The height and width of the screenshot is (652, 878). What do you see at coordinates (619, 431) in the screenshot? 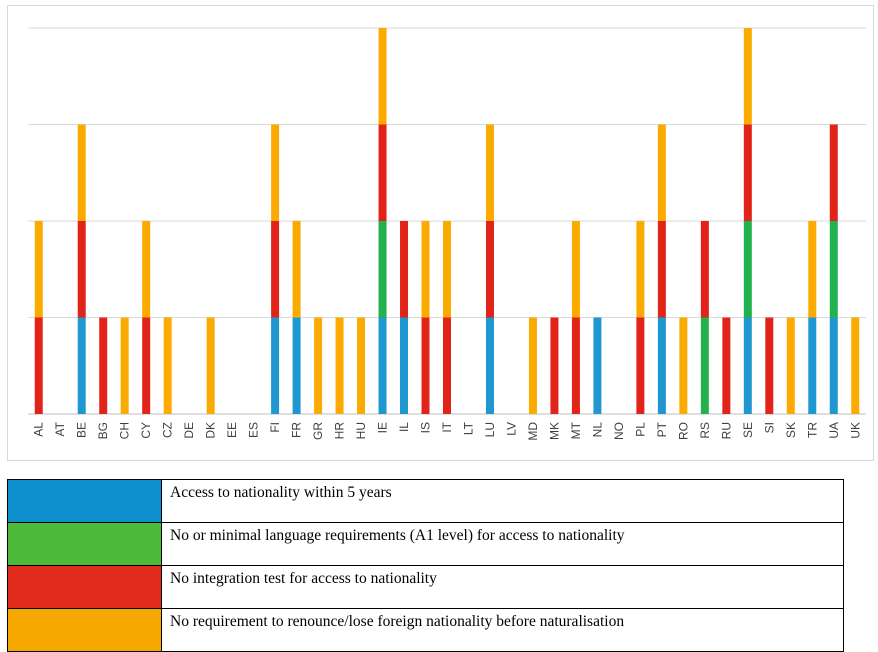
I see `x-tick-label-no: NO` at bounding box center [619, 431].